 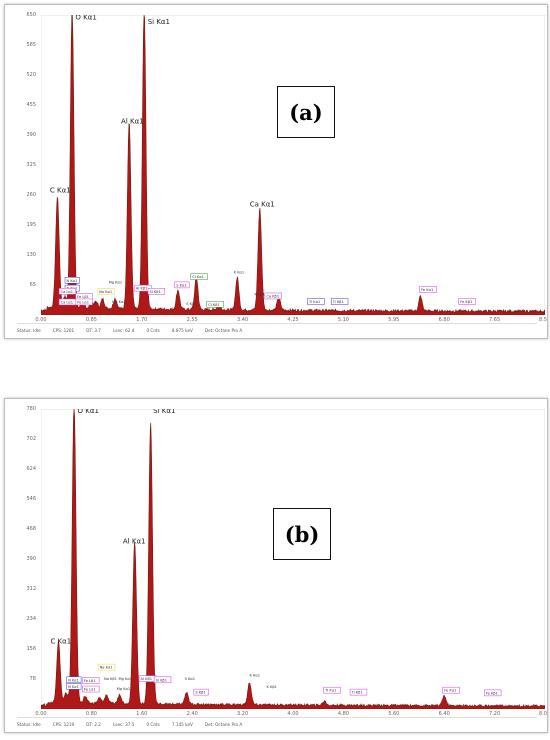 I want to click on line-marker-label: Na Kβ1, so click(x=110, y=679).